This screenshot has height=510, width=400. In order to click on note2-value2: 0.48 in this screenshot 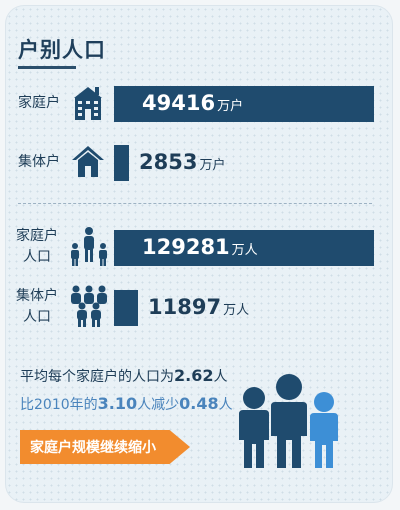, I will do `click(199, 403)`.